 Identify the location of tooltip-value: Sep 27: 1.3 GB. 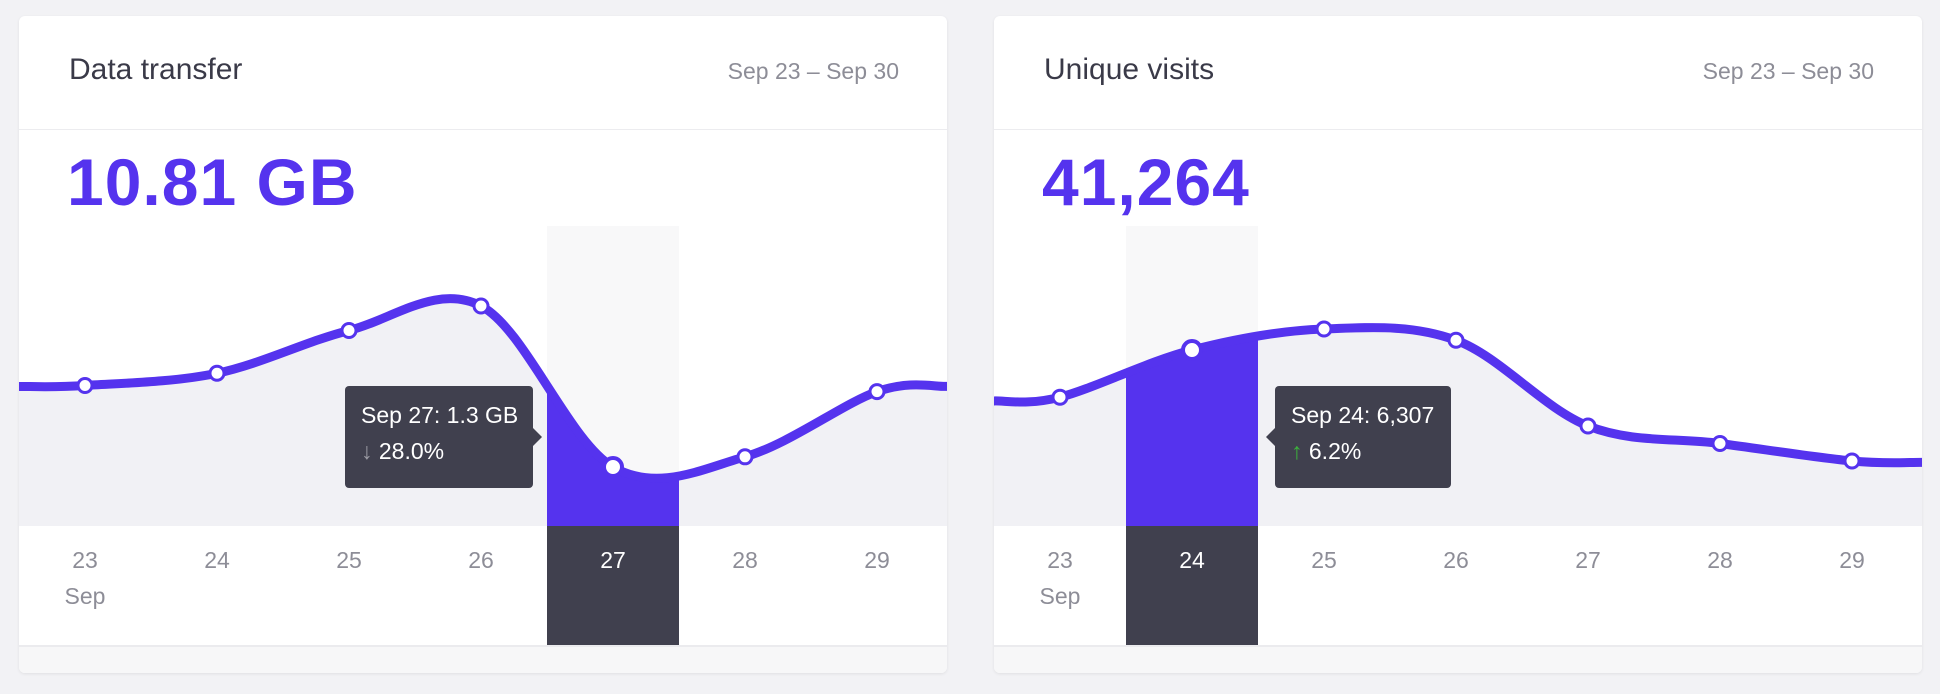
(440, 415).